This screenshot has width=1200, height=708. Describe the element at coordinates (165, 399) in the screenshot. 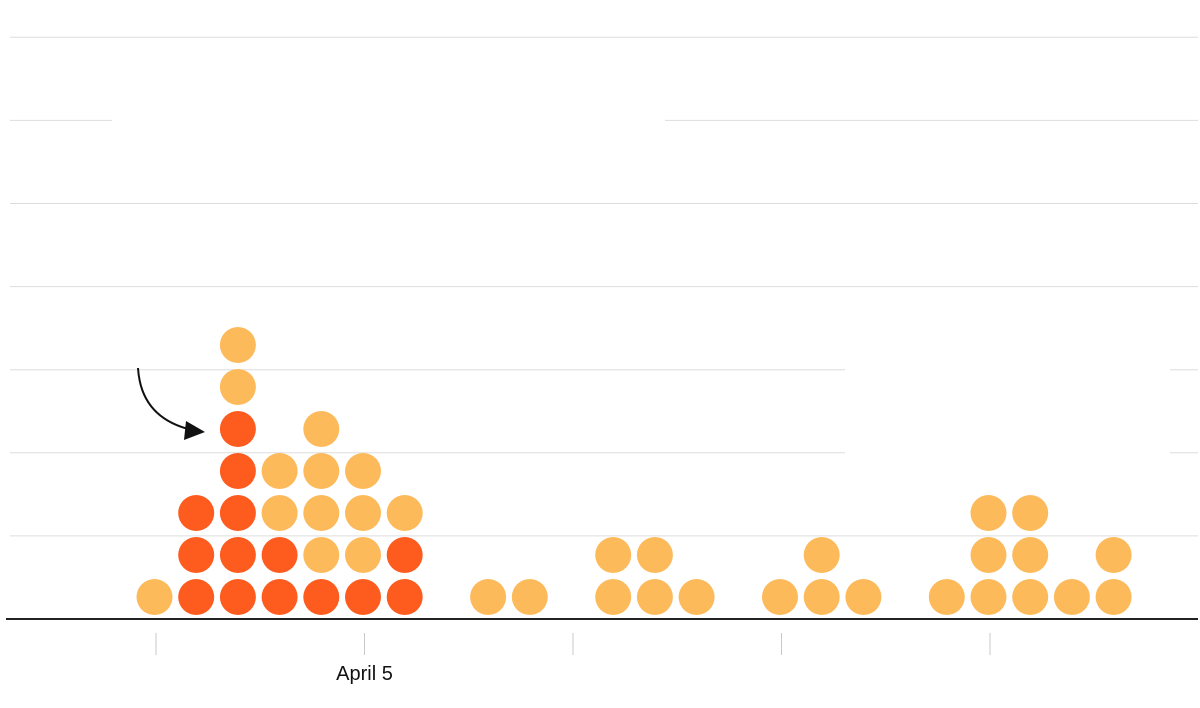

I see `annotation-curve` at that location.